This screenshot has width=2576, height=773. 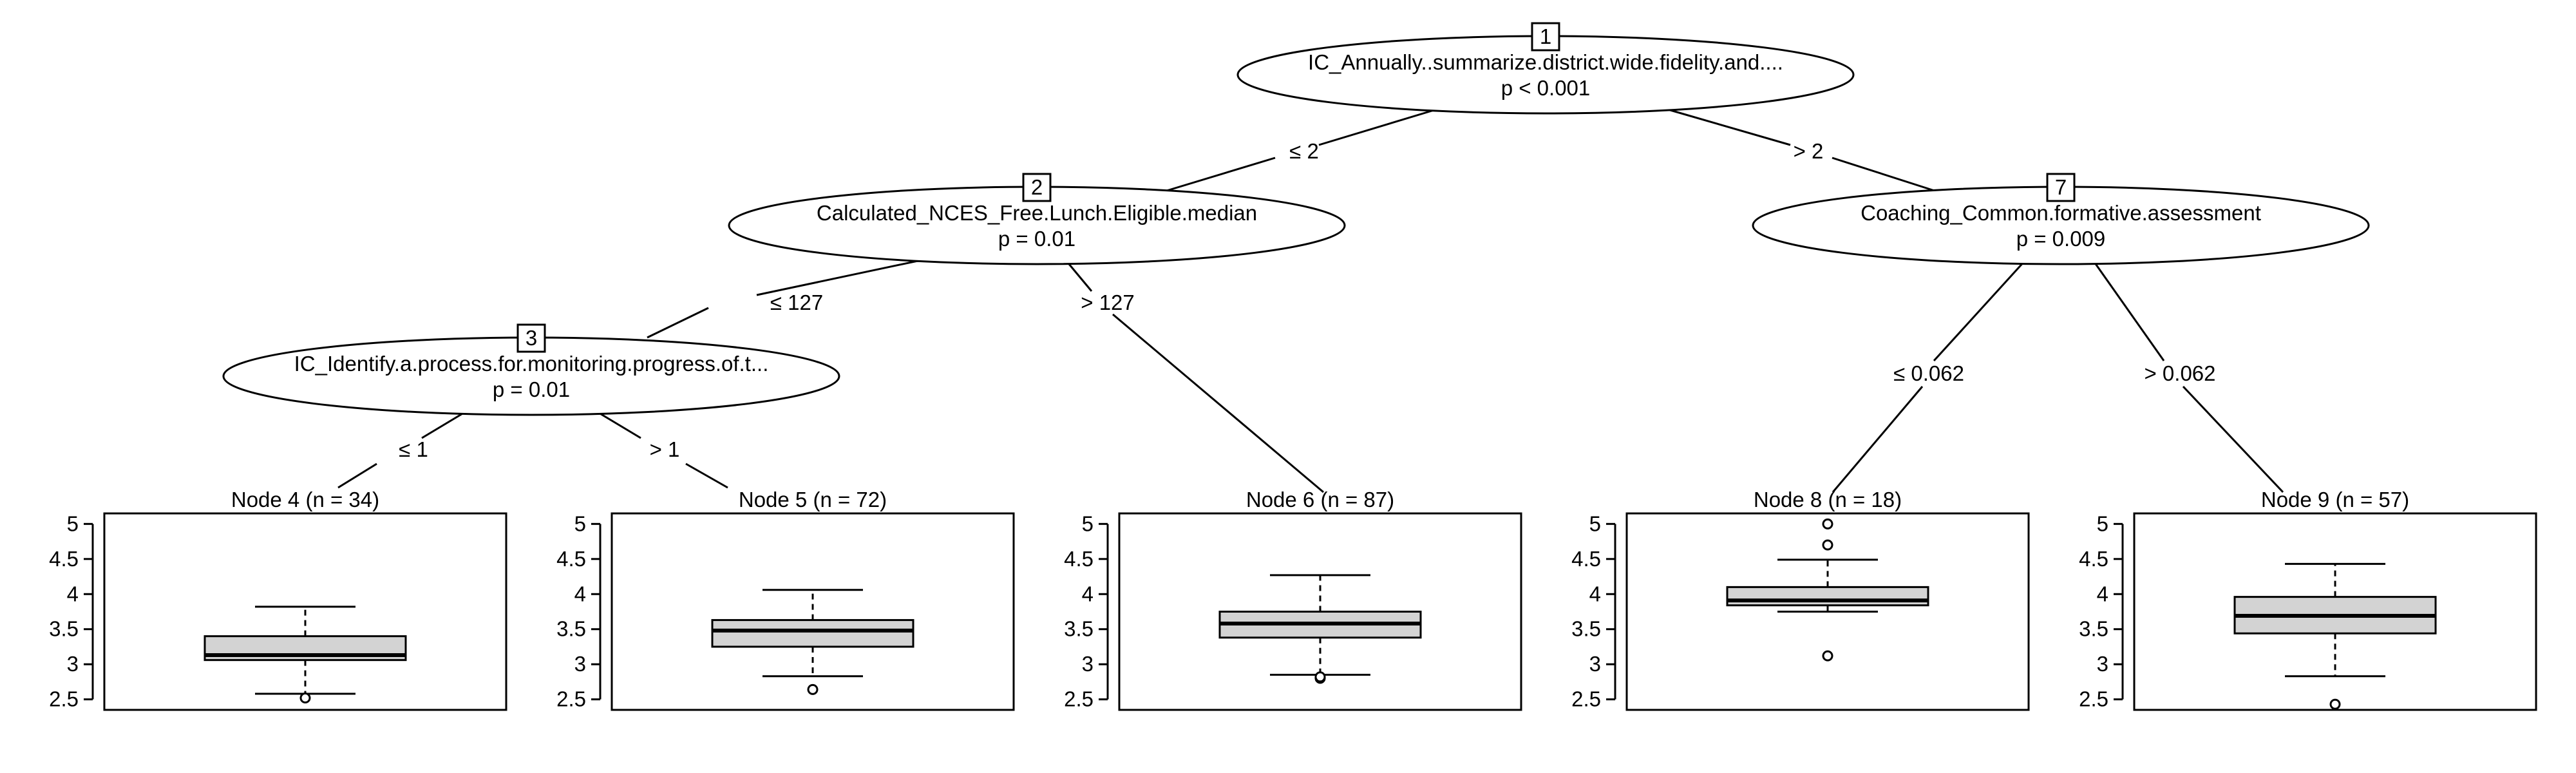 I want to click on edge-1-2-line-upper, so click(x=1378, y=127).